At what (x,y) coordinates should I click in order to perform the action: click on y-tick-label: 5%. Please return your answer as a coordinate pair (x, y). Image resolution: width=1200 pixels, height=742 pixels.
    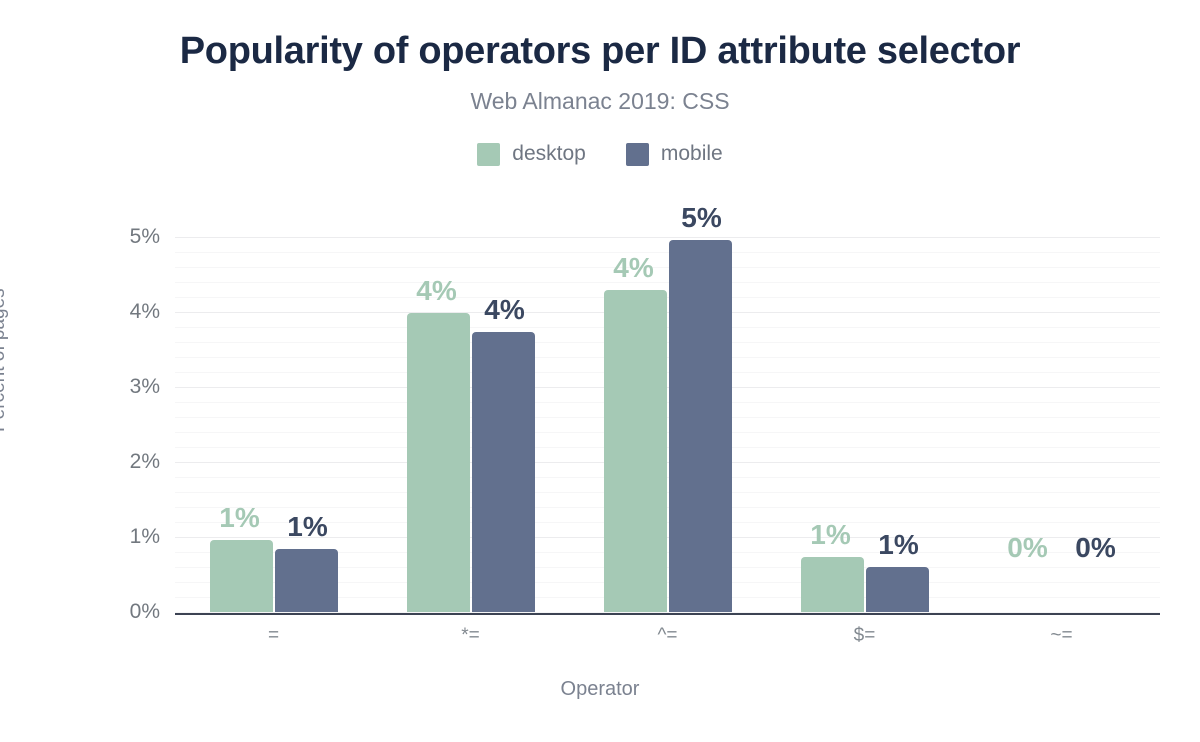
    Looking at the image, I should click on (144, 236).